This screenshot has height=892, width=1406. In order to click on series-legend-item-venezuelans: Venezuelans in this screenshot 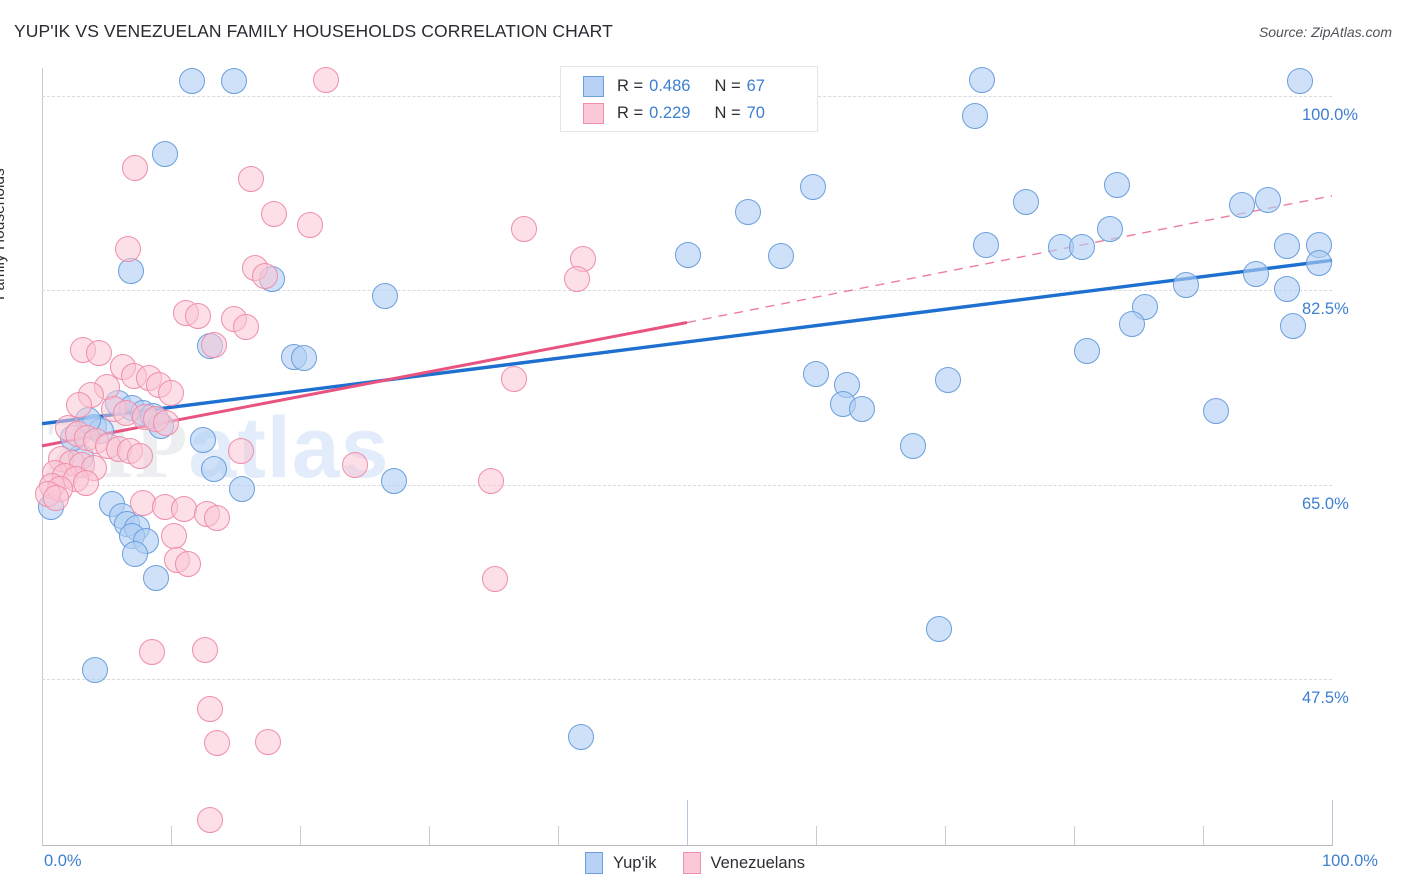, I will do `click(743, 863)`.